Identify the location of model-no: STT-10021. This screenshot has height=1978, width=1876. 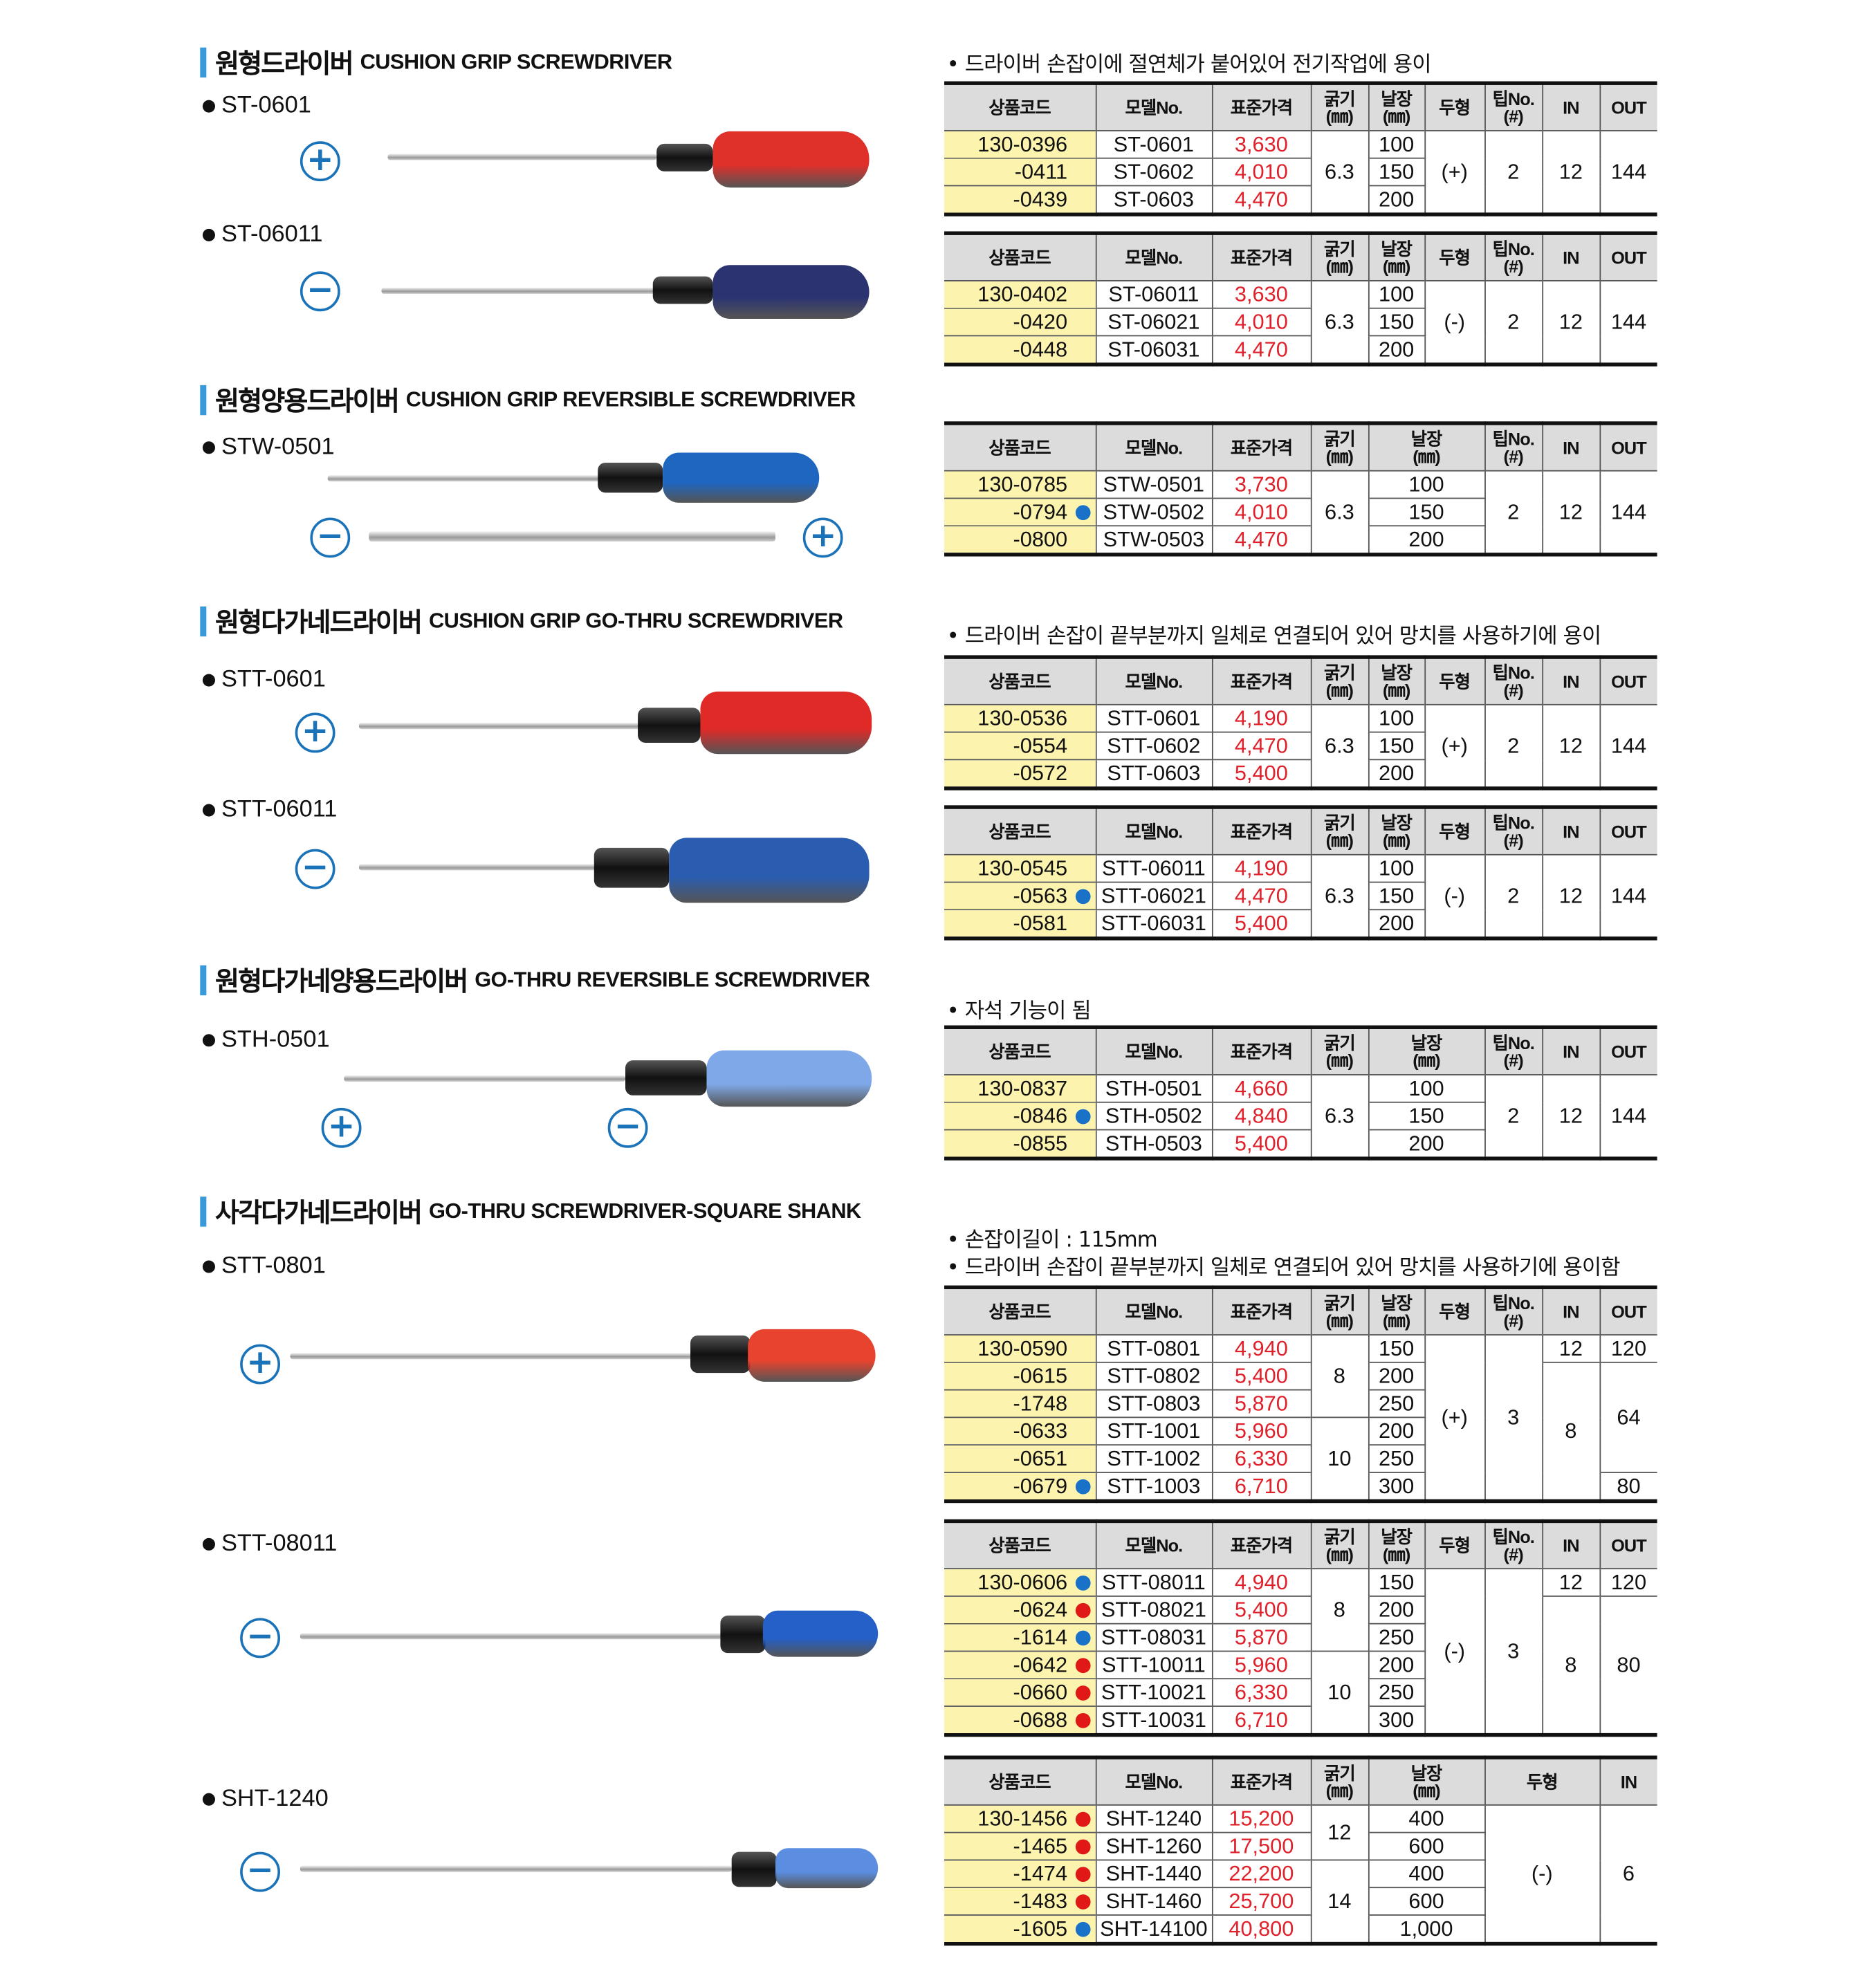
(1153, 1692).